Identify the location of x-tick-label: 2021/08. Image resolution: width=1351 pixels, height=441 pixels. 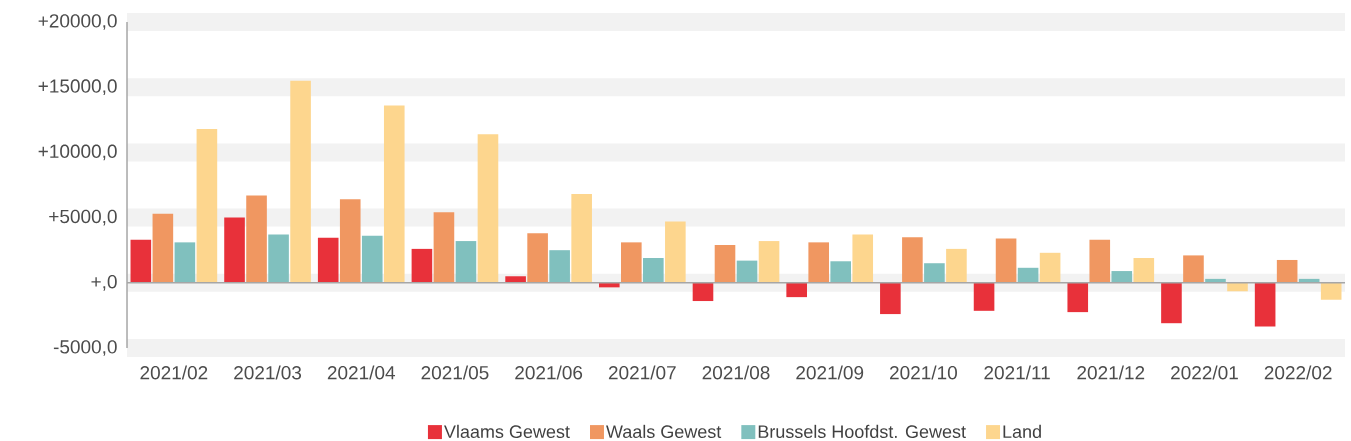
(736, 372).